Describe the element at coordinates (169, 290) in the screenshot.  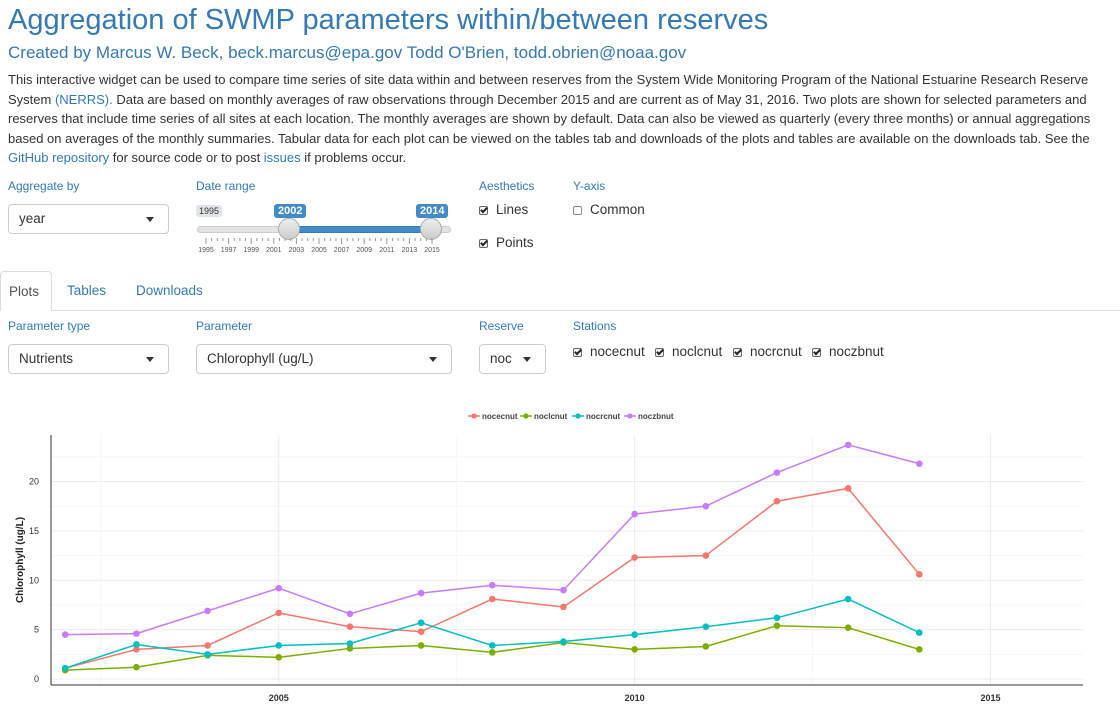
I see `tab-downloads: Downloads` at that location.